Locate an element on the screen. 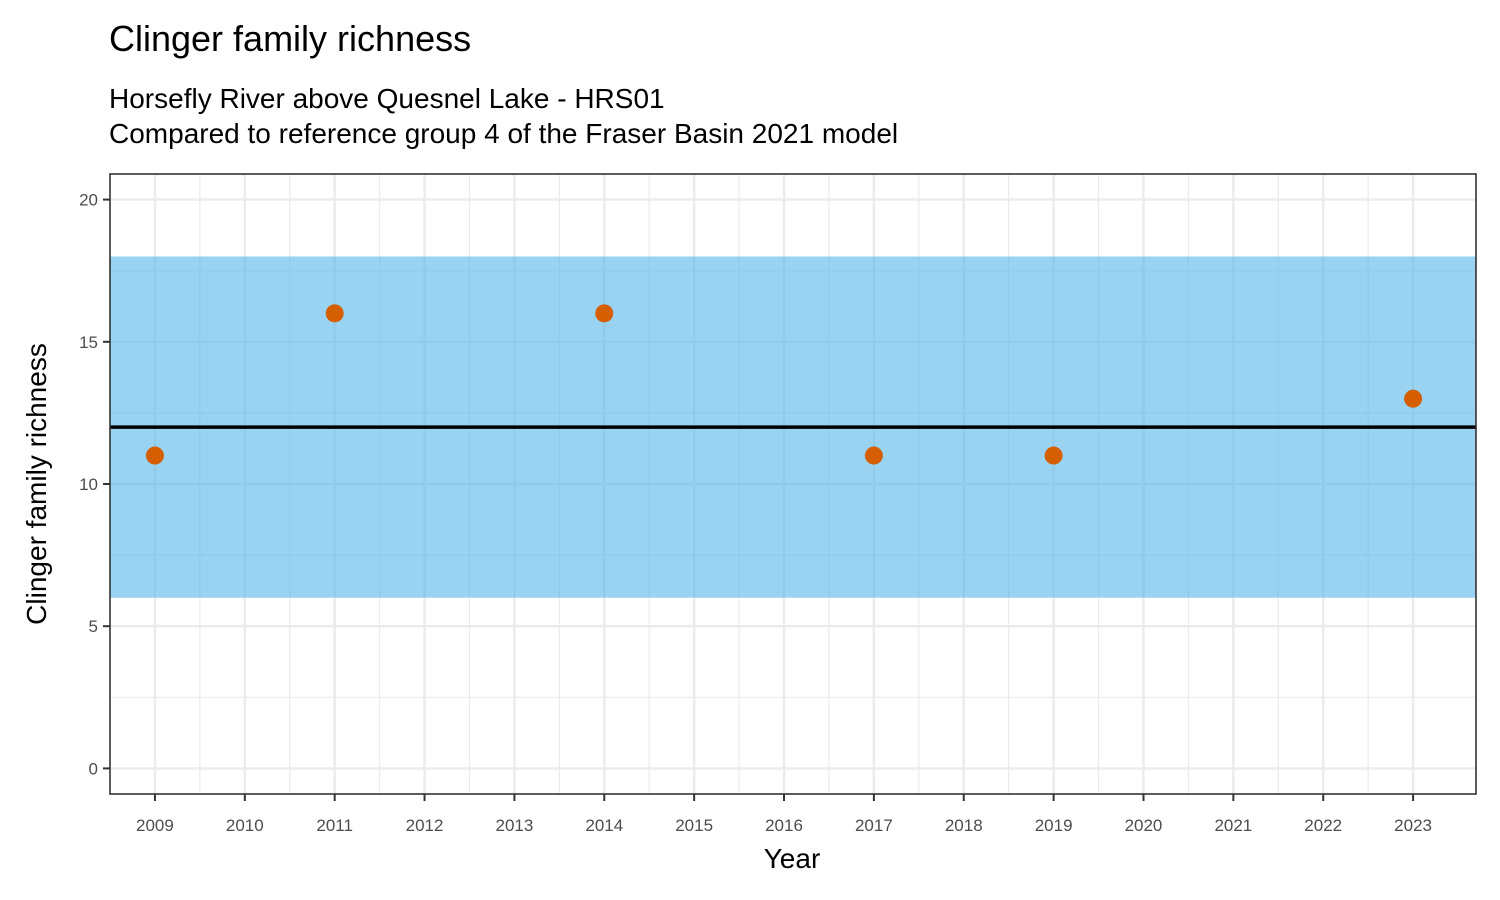  x-tick-label: 2020 is located at coordinates (1144, 825).